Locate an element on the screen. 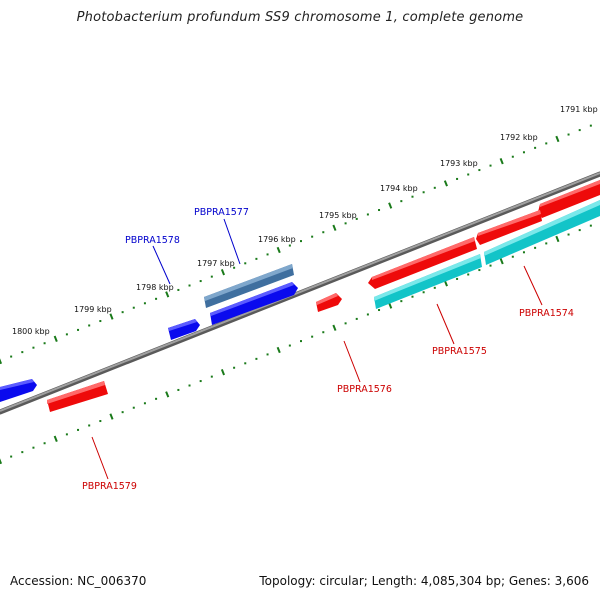 This screenshot has width=600, height=600. gene-label-pbpra1576: PBPRA1576 is located at coordinates (364, 389).